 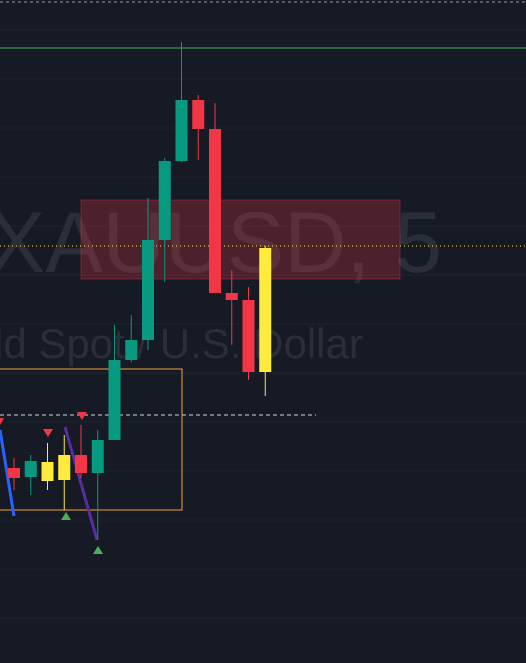 I want to click on range-box, so click(x=91, y=439).